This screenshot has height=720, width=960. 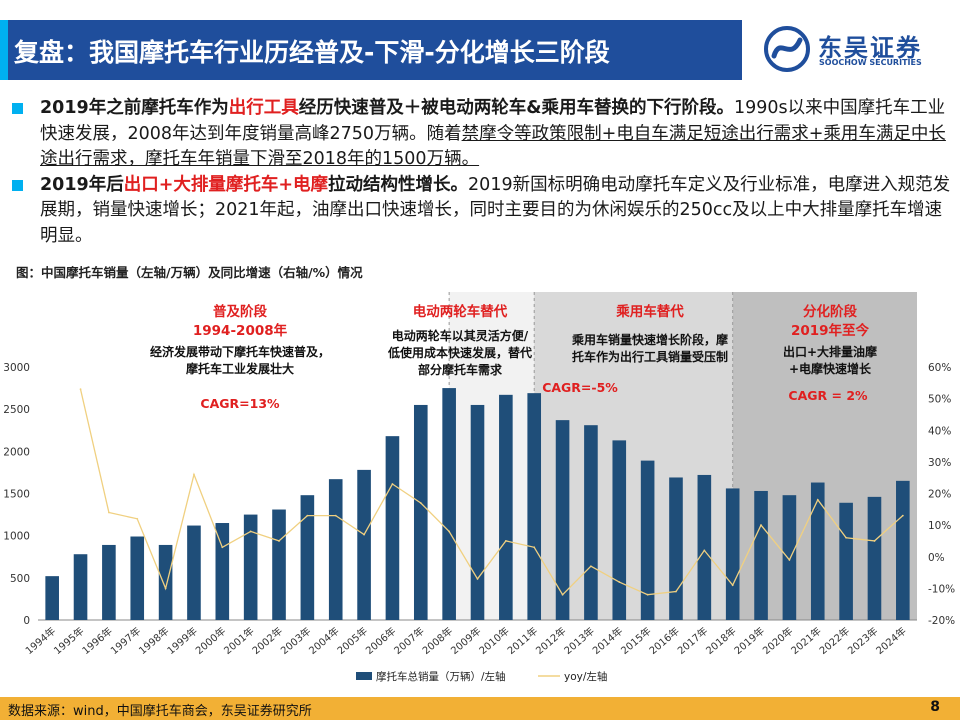 What do you see at coordinates (189, 272) in the screenshot?
I see `chart-caption: 图：中国摩托车销量（左轴/万辆）及同比增速（右轴/%）情况` at bounding box center [189, 272].